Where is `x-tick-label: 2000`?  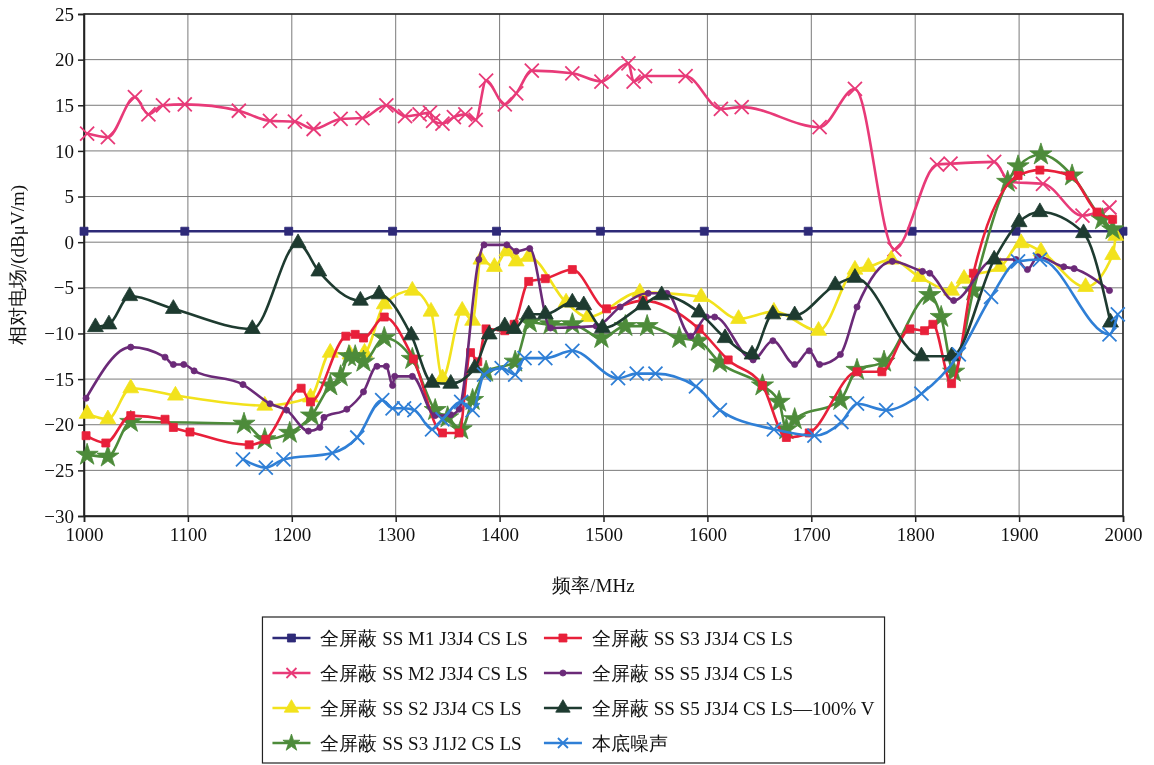 x-tick-label: 2000 is located at coordinates (1123, 535).